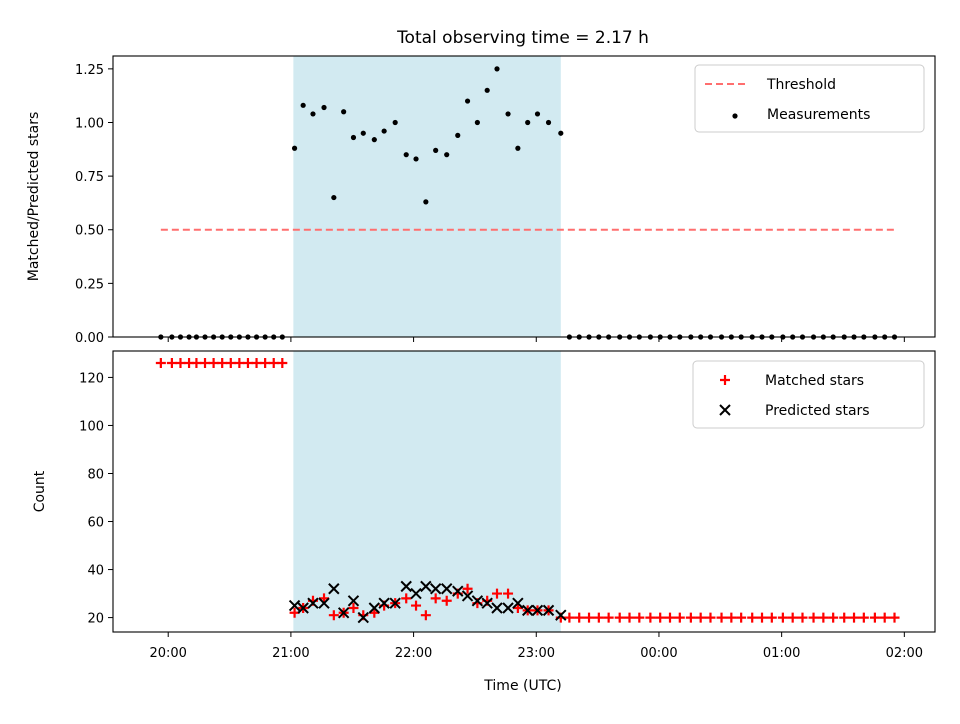 Image resolution: width=960 pixels, height=724 pixels. I want to click on legend-box, so click(809, 98).